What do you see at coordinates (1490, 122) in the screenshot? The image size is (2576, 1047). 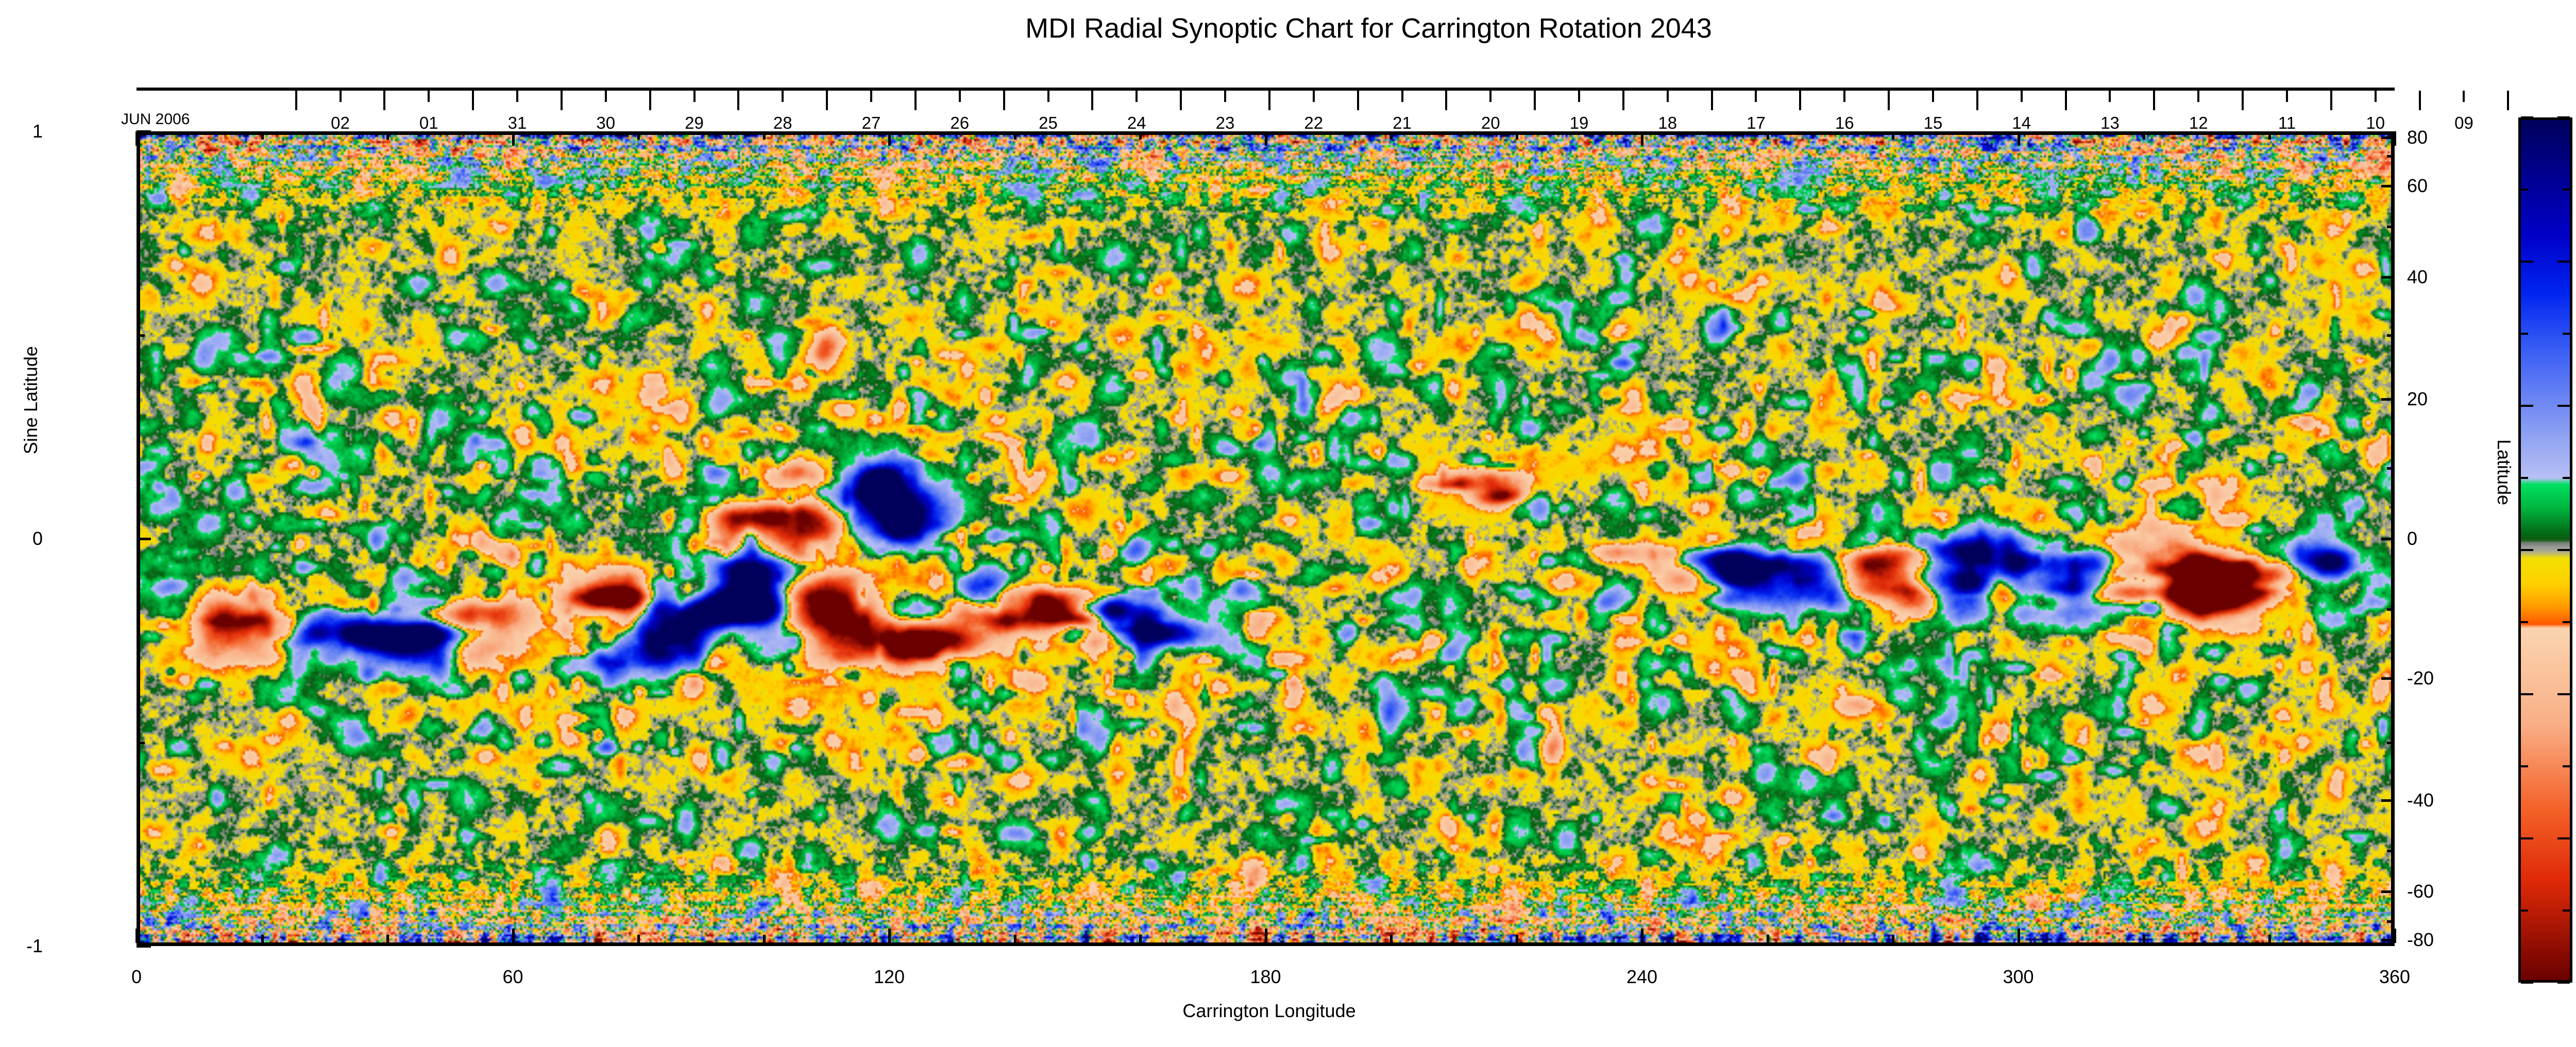 I see `top-axis-date-label: 20` at bounding box center [1490, 122].